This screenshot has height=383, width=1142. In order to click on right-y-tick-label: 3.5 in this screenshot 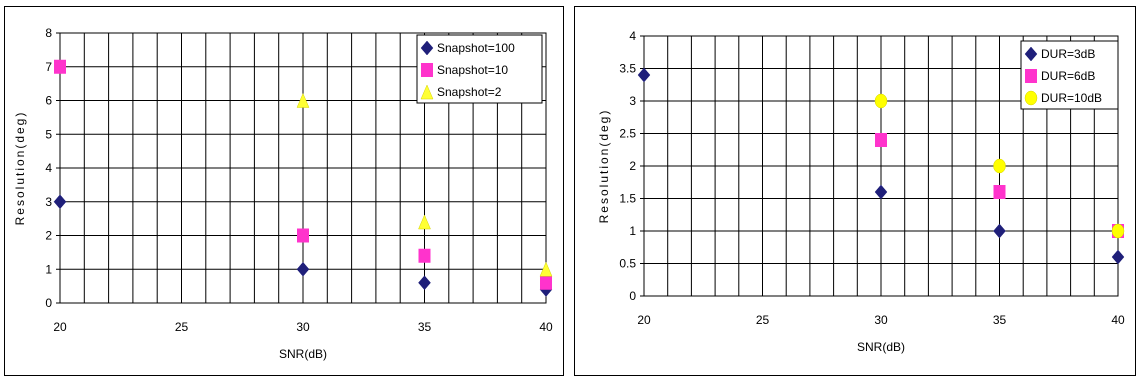, I will do `click(627, 69)`.